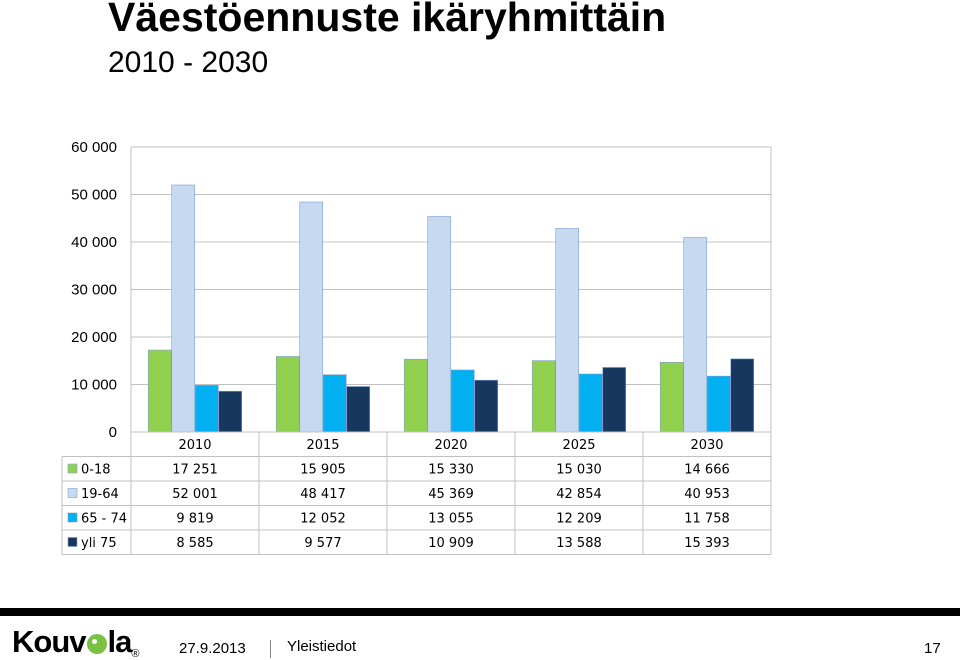 The width and height of the screenshot is (960, 660). What do you see at coordinates (451, 494) in the screenshot?
I see `data-label: 45 369` at bounding box center [451, 494].